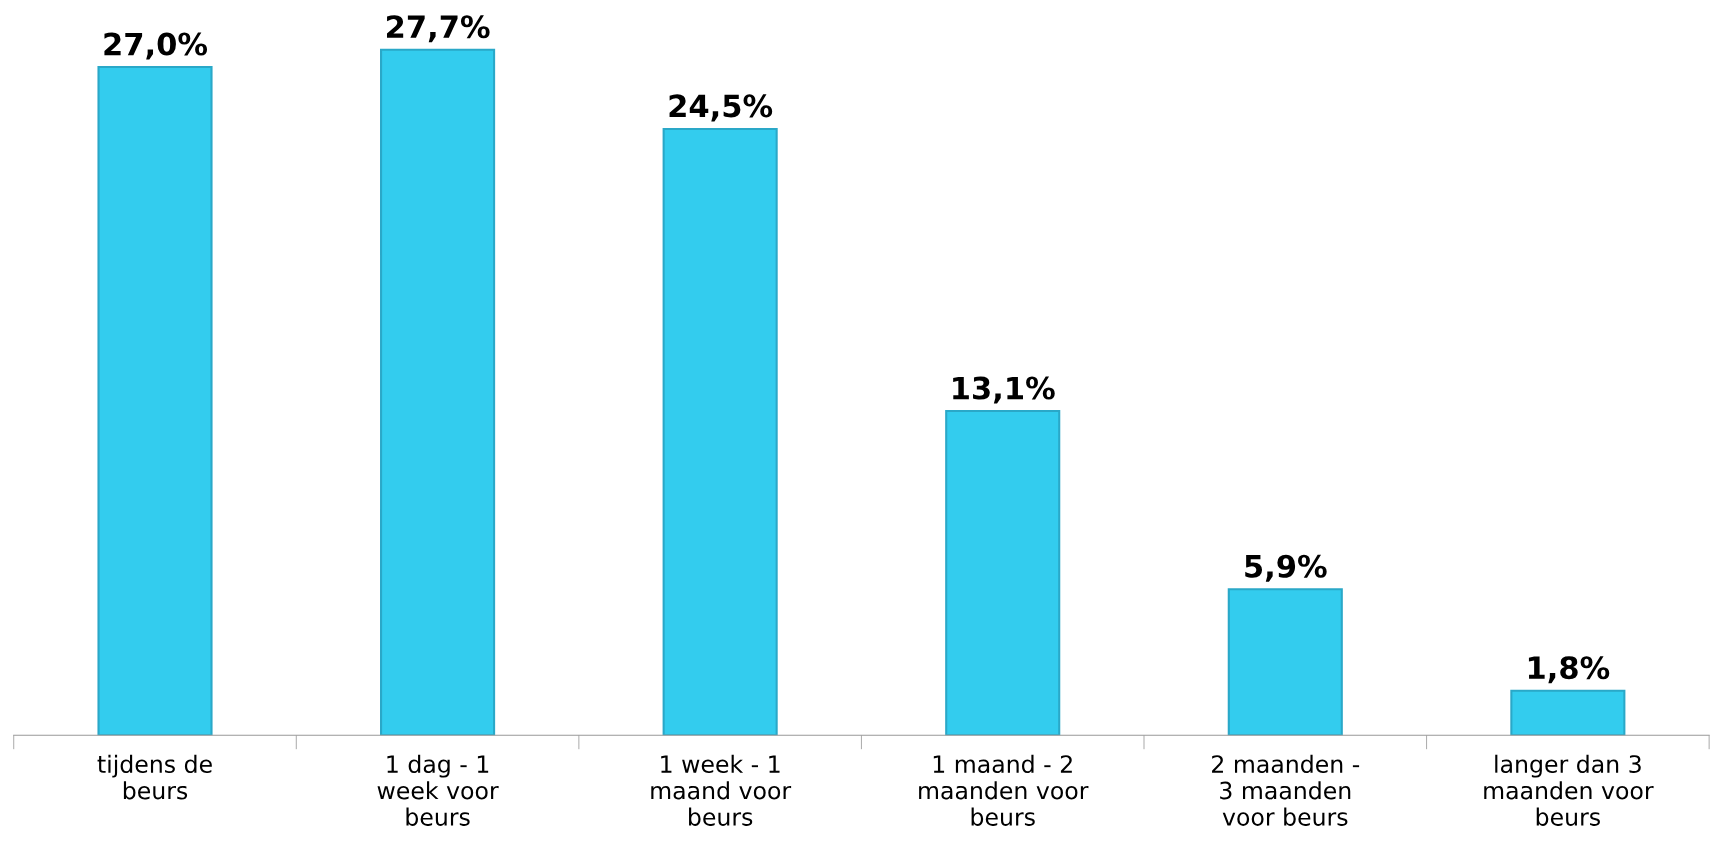 Image resolution: width=1716 pixels, height=862 pixels. I want to click on x-tick-label: tijdens de beurs, so click(154, 777).